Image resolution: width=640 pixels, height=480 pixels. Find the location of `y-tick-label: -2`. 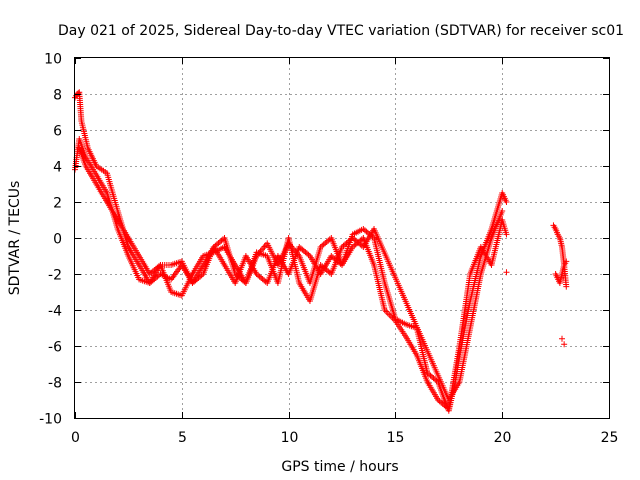

y-tick-label: -2 is located at coordinates (55, 276).